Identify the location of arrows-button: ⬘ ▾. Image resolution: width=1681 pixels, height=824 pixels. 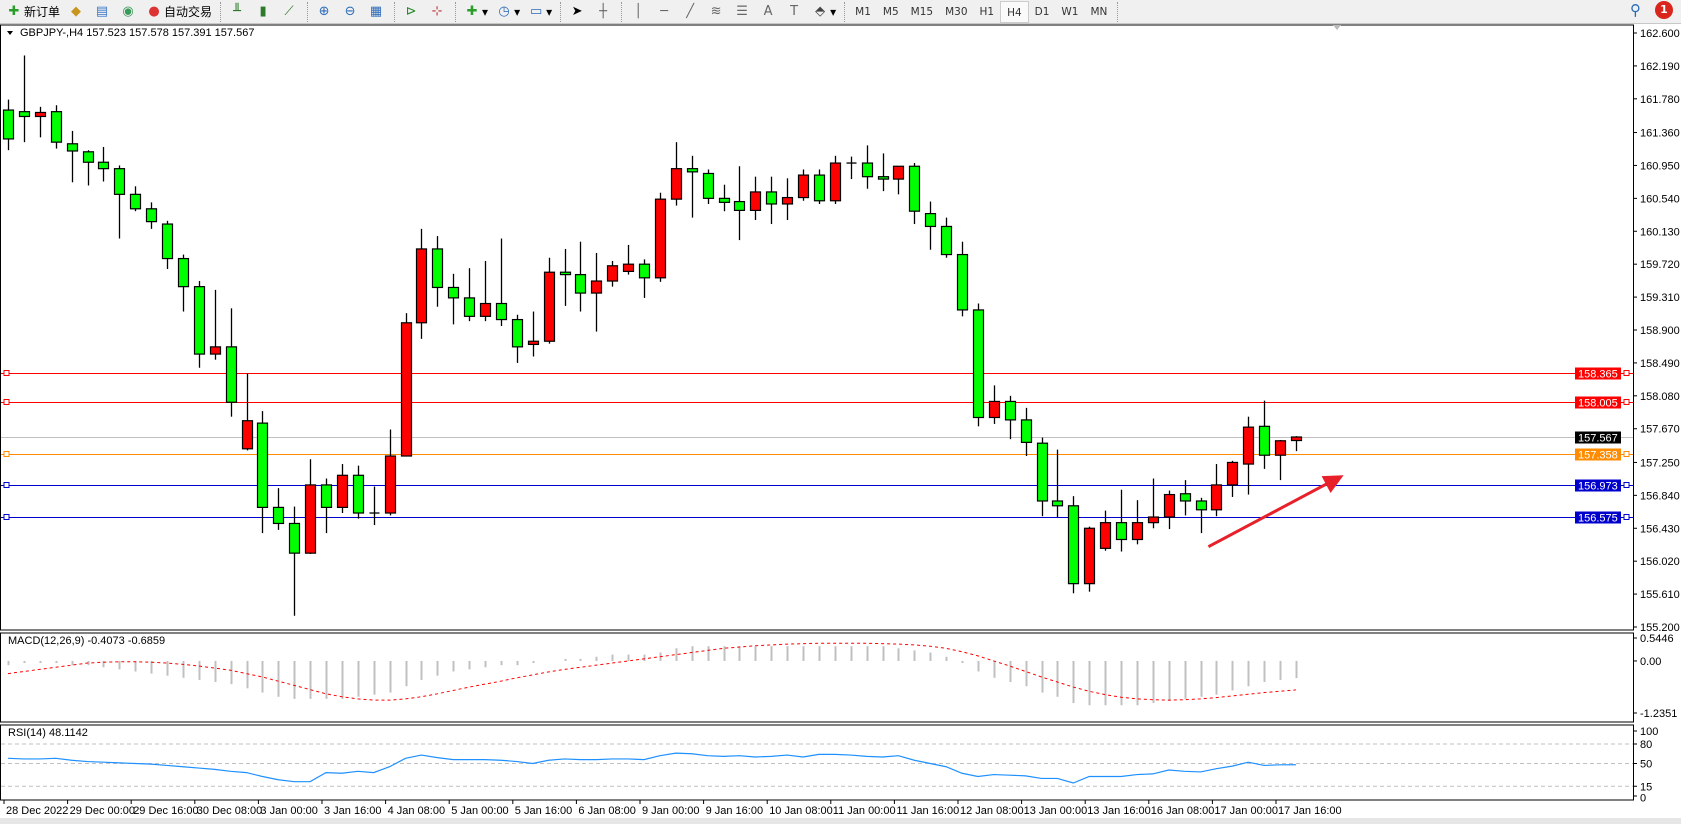
(824, 12).